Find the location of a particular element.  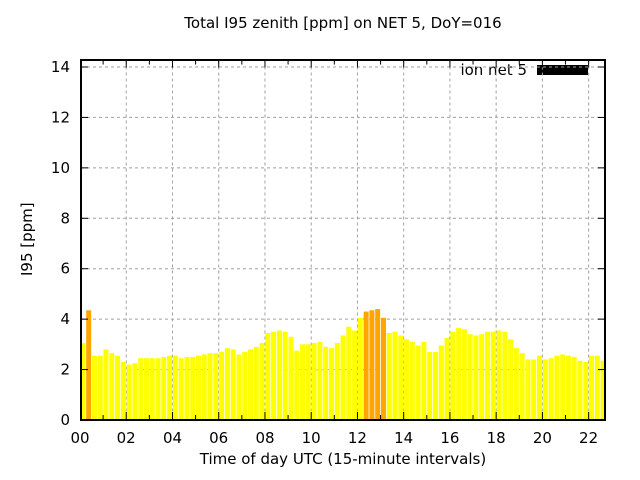

bar-05:30 is located at coordinates (210, 386).